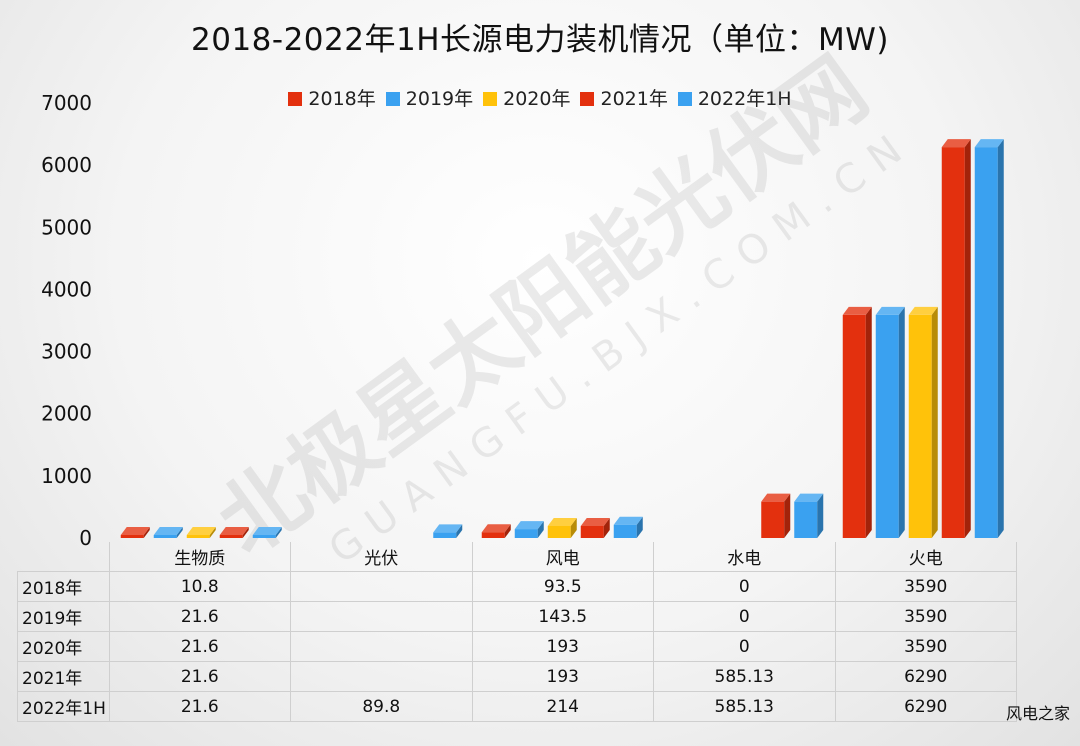 The height and width of the screenshot is (746, 1080). I want to click on table-header-row: 生物质 光伏 风电 水电 火电, so click(517, 557).